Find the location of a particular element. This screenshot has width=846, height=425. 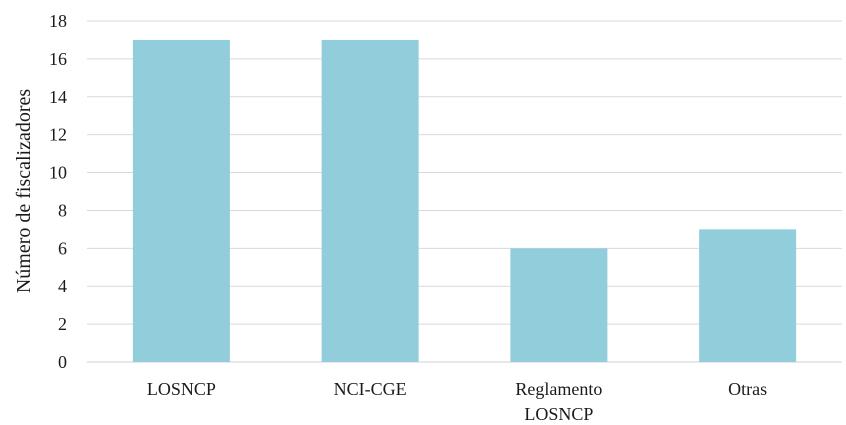

y-axis-title: Número de fiscalizadores is located at coordinates (24, 191).